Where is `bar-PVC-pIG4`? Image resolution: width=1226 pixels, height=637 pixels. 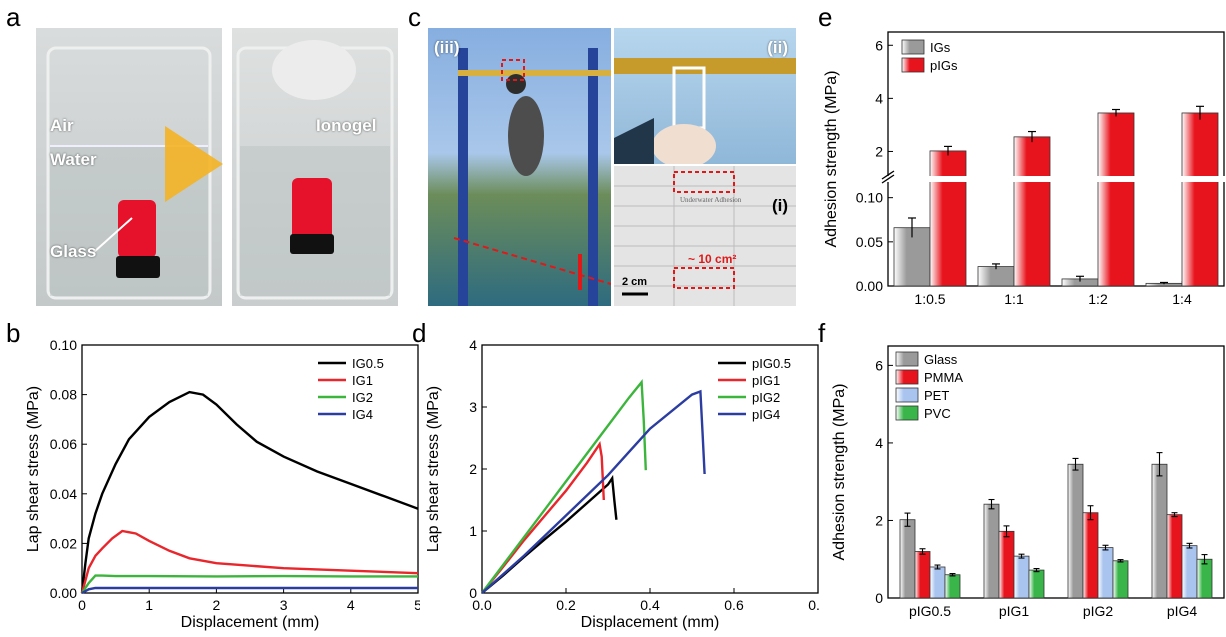 bar-PVC-pIG4 is located at coordinates (1204, 578).